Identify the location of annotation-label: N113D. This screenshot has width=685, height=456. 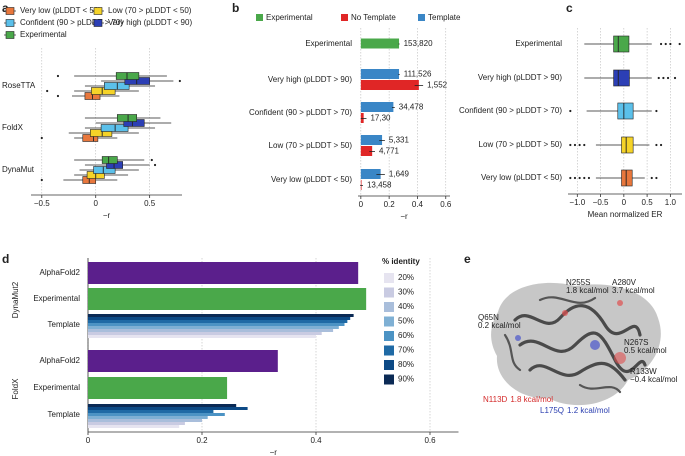
(495, 399).